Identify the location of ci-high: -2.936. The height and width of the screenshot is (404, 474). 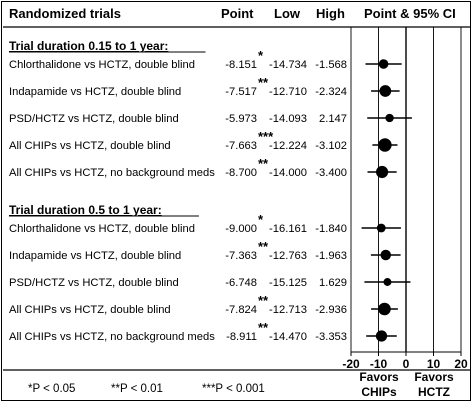
(331, 310).